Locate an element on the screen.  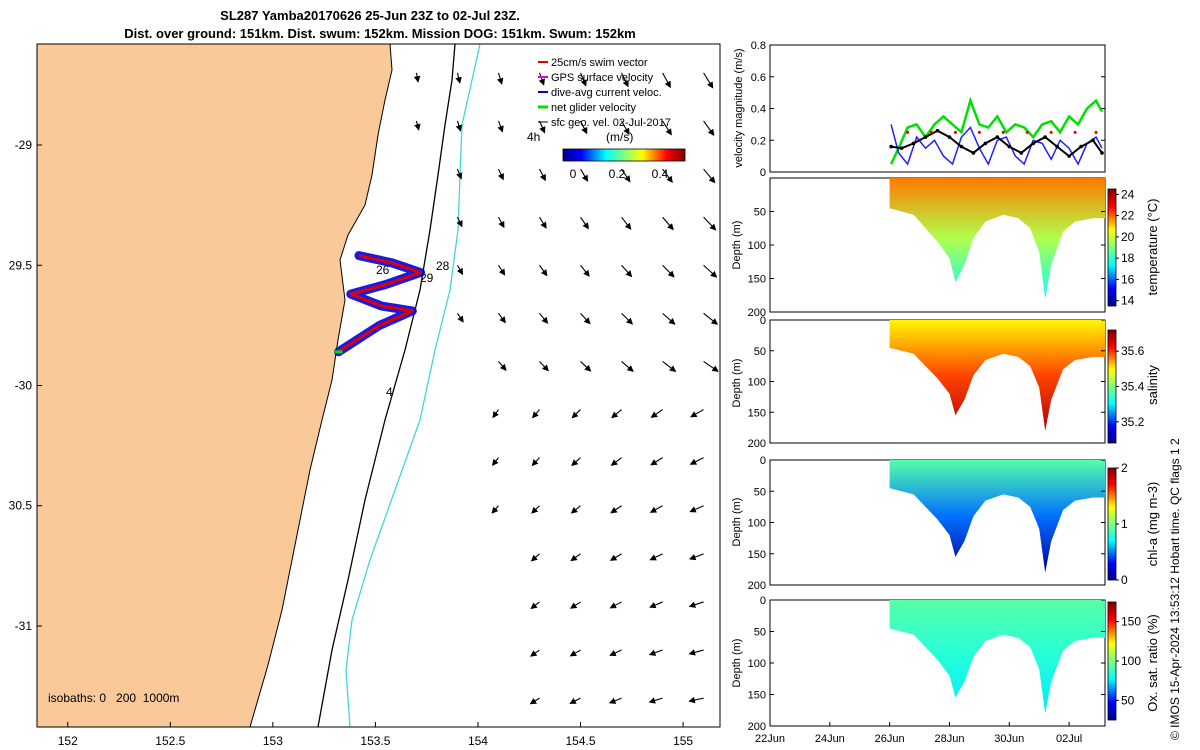
chla-section-fill is located at coordinates (997, 516).